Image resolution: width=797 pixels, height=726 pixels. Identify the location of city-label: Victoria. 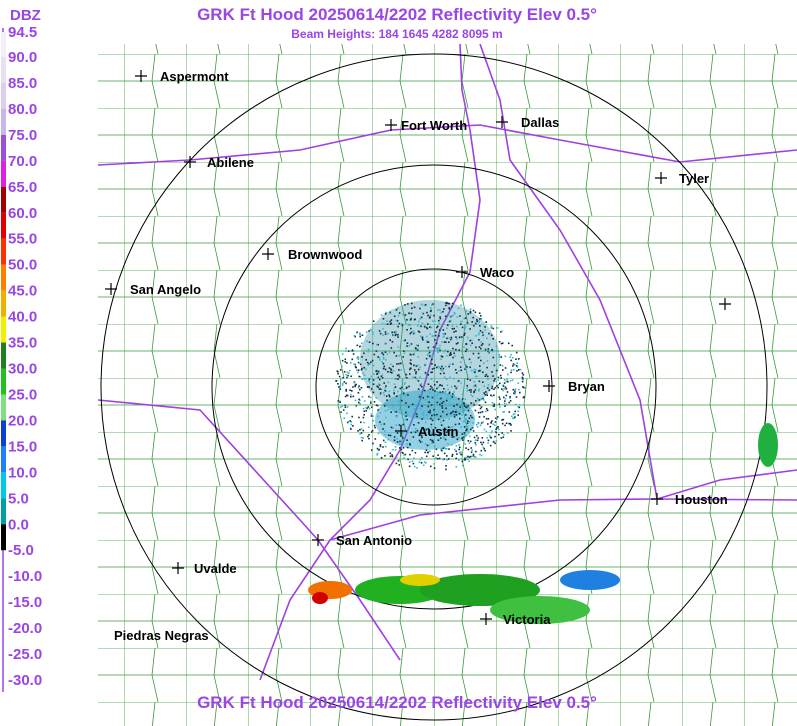
(527, 619).